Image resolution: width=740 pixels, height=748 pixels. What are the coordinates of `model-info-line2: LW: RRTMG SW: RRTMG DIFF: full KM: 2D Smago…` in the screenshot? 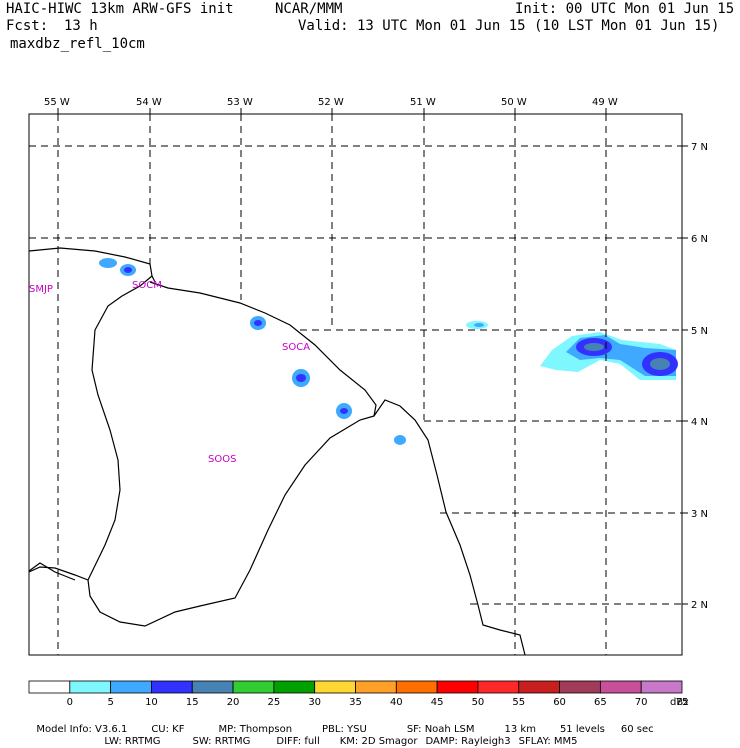 It's located at (338, 736).